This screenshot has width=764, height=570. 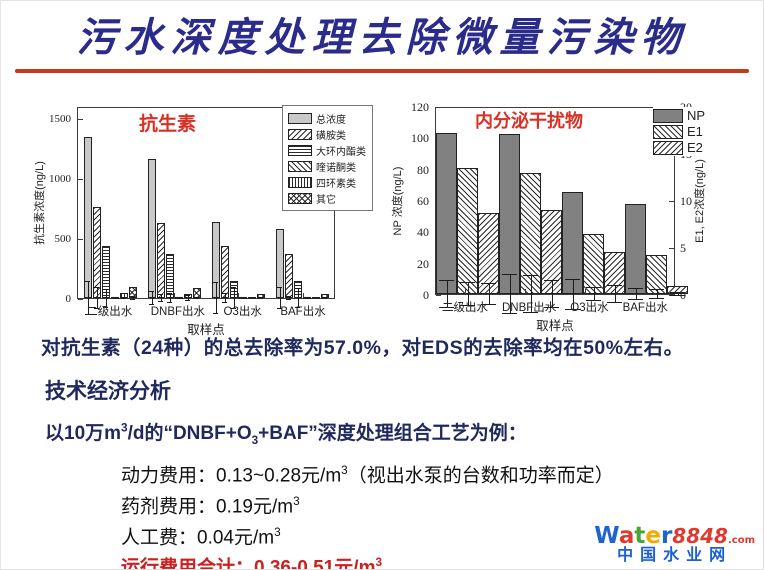 I want to click on y-tick-label: 120, so click(x=420, y=107).